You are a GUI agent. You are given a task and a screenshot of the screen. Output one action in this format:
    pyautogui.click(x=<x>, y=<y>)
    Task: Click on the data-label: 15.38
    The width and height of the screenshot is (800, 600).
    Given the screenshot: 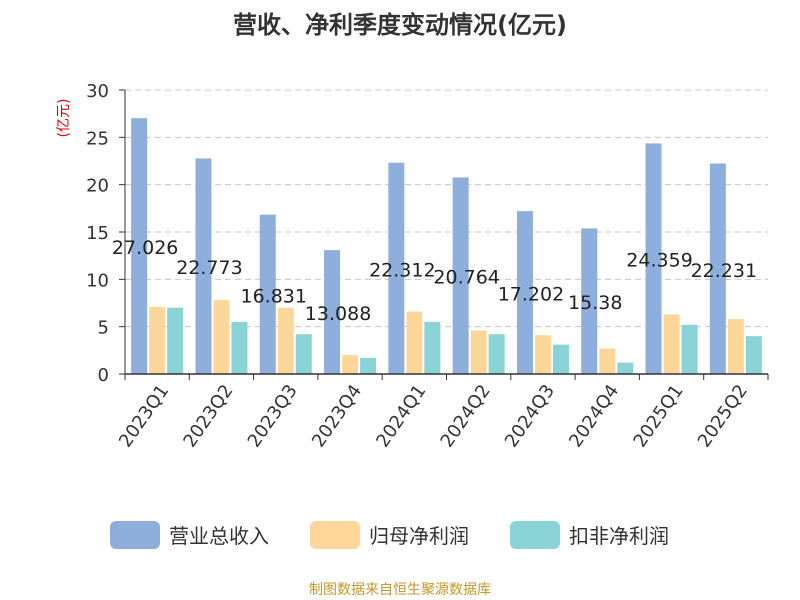 What is the action you would take?
    pyautogui.click(x=595, y=303)
    